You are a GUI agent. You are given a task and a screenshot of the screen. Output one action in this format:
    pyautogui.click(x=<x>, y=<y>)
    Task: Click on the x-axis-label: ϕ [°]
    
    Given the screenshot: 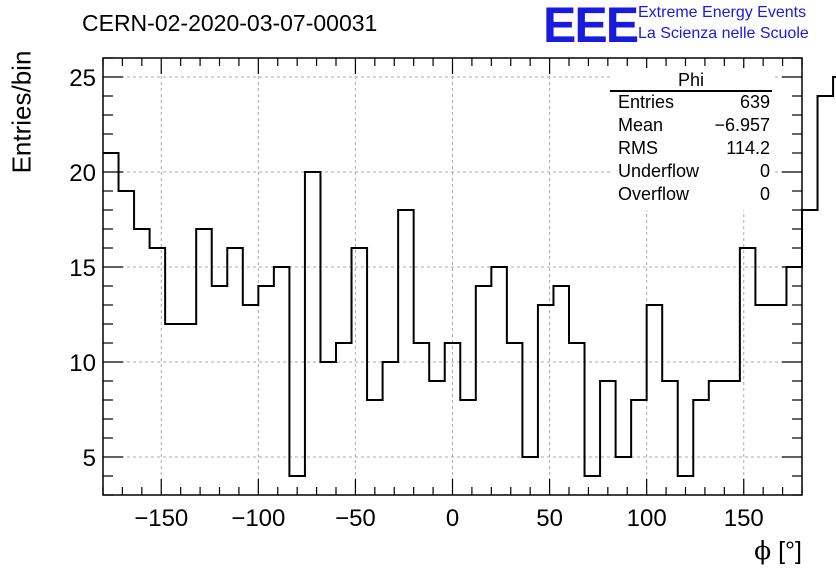 What is the action you would take?
    pyautogui.click(x=778, y=551)
    